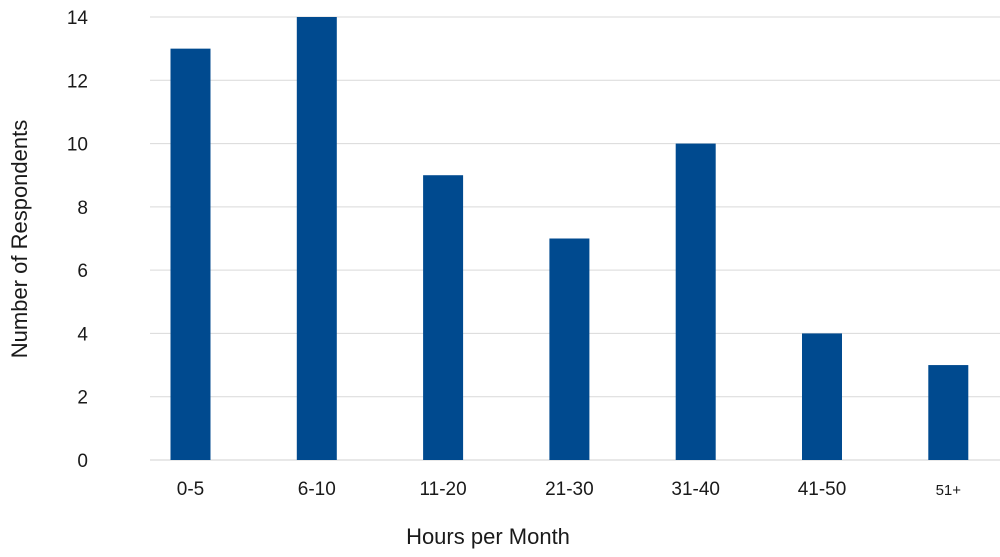 The height and width of the screenshot is (557, 1000). Describe the element at coordinates (19, 239) in the screenshot. I see `y-axis-title: Number of Respondents` at that location.